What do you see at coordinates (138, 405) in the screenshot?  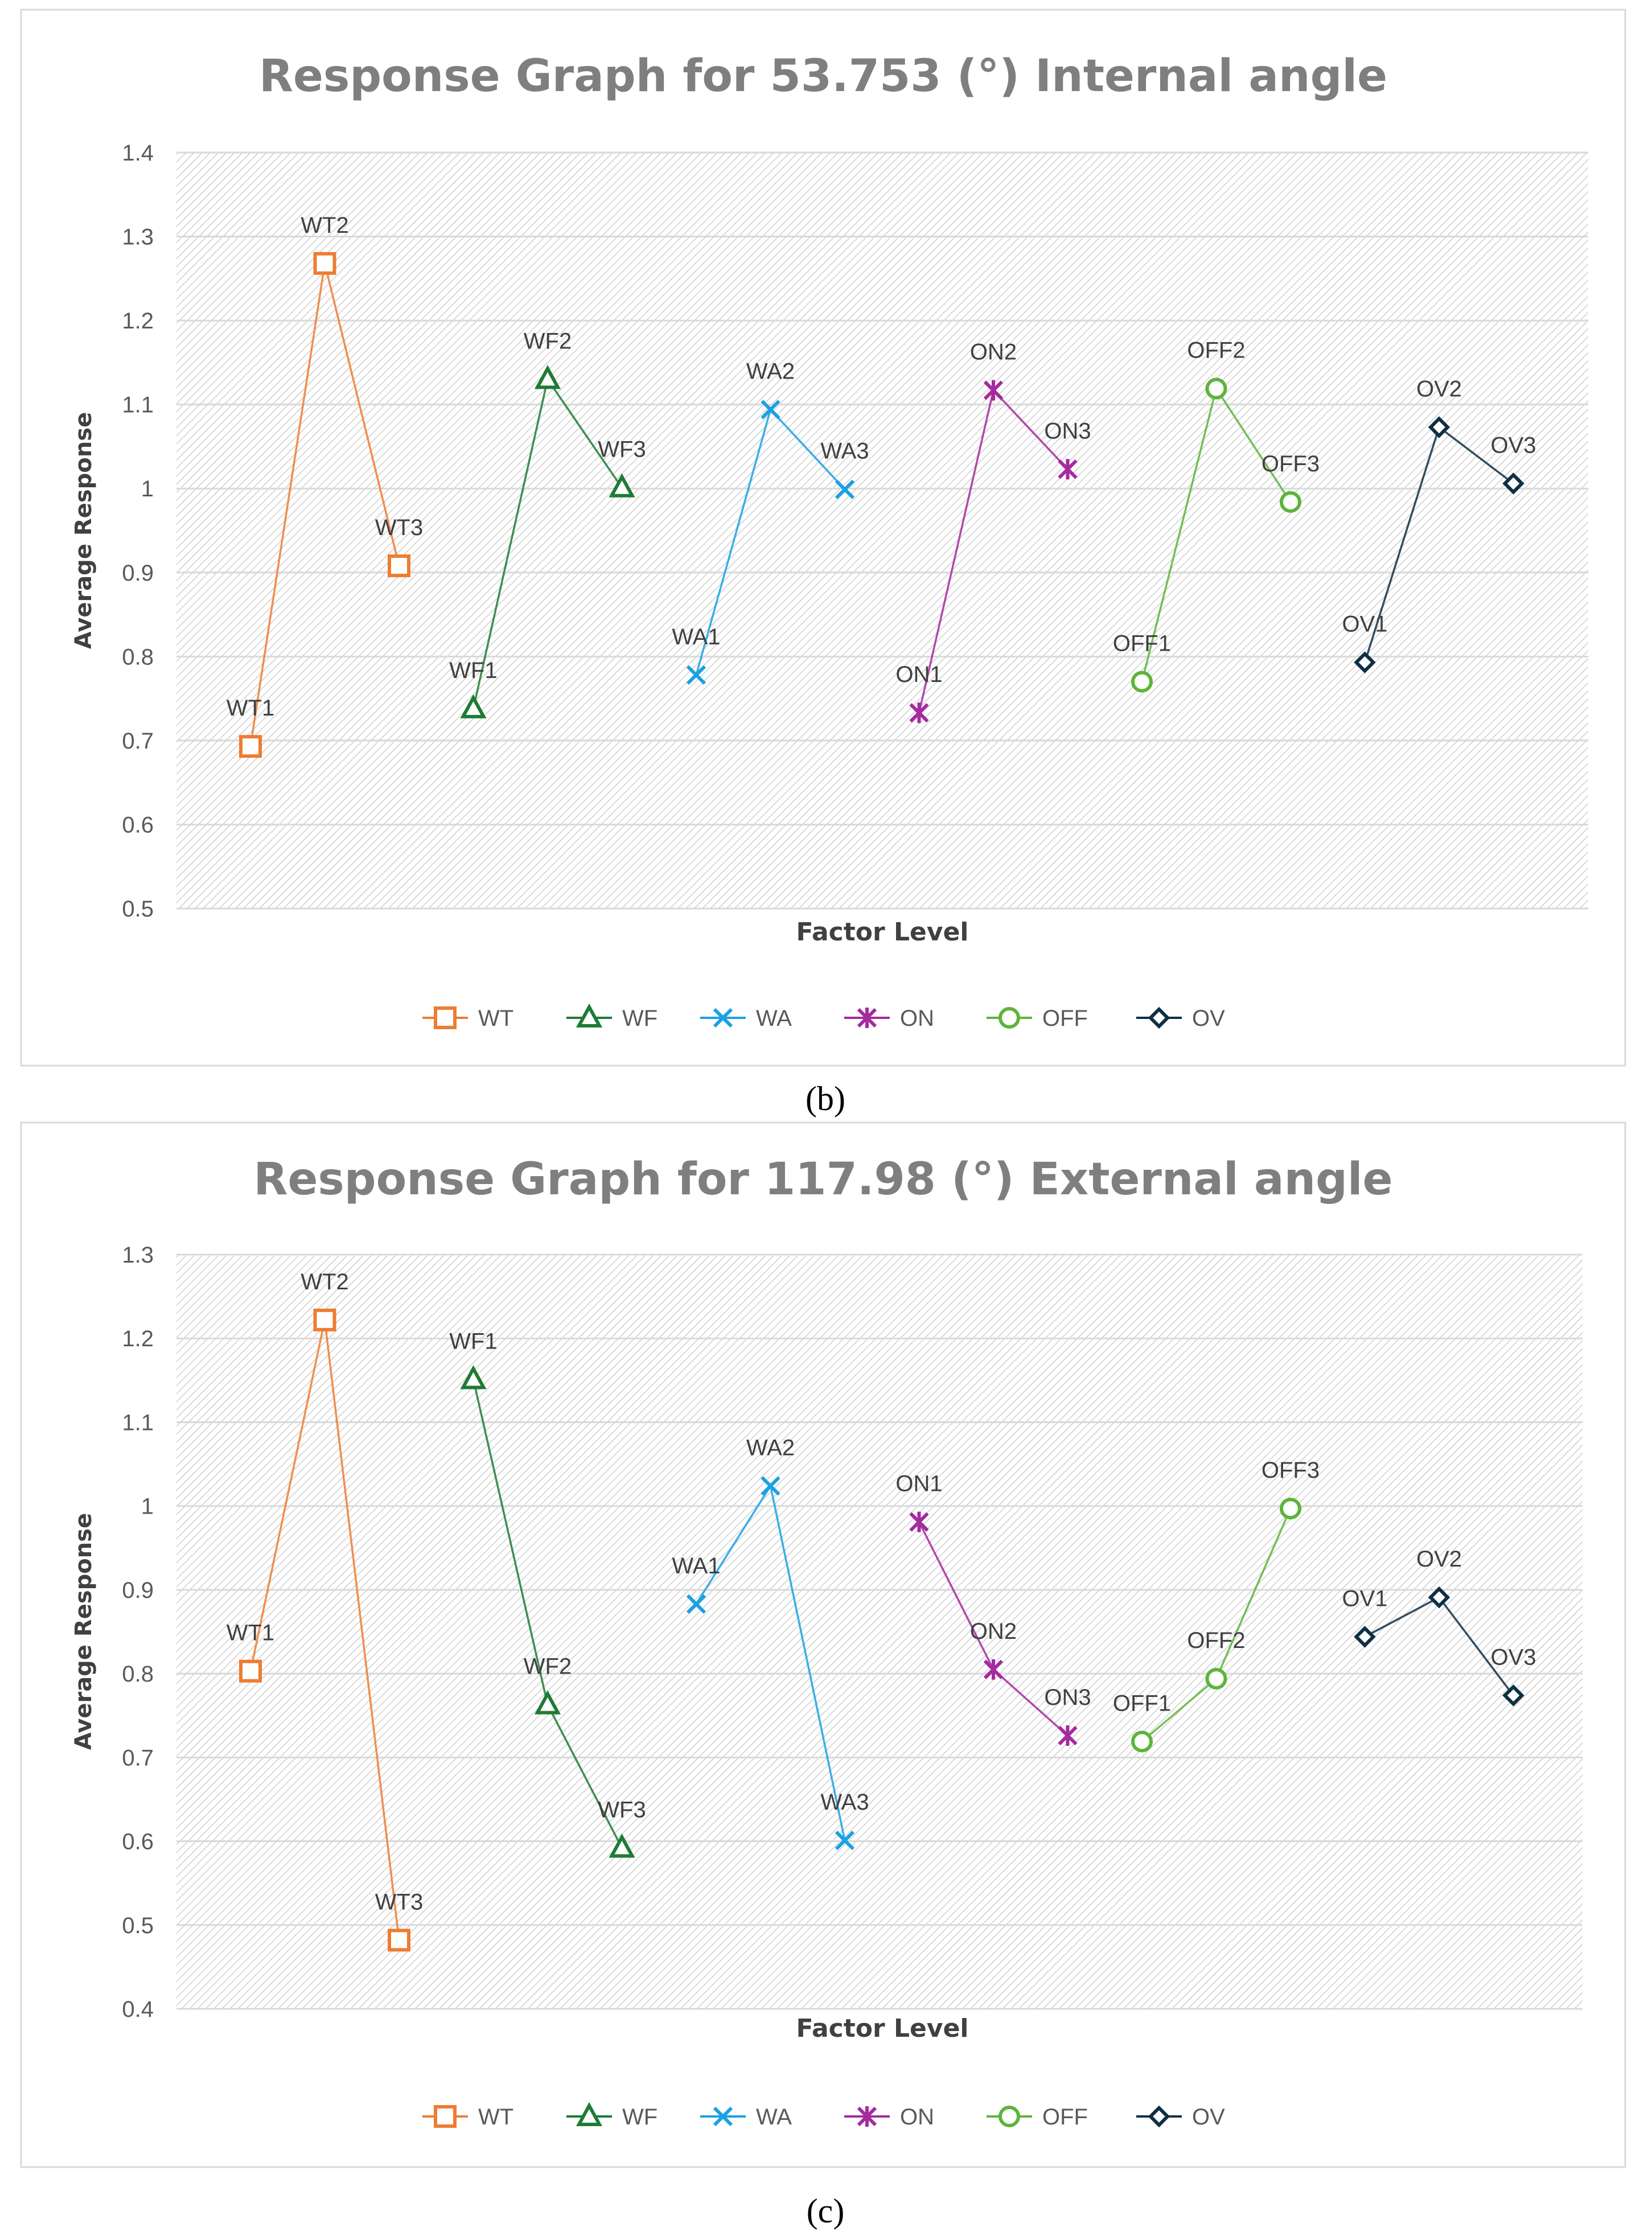 I see `y-tick-label: 1.1` at bounding box center [138, 405].